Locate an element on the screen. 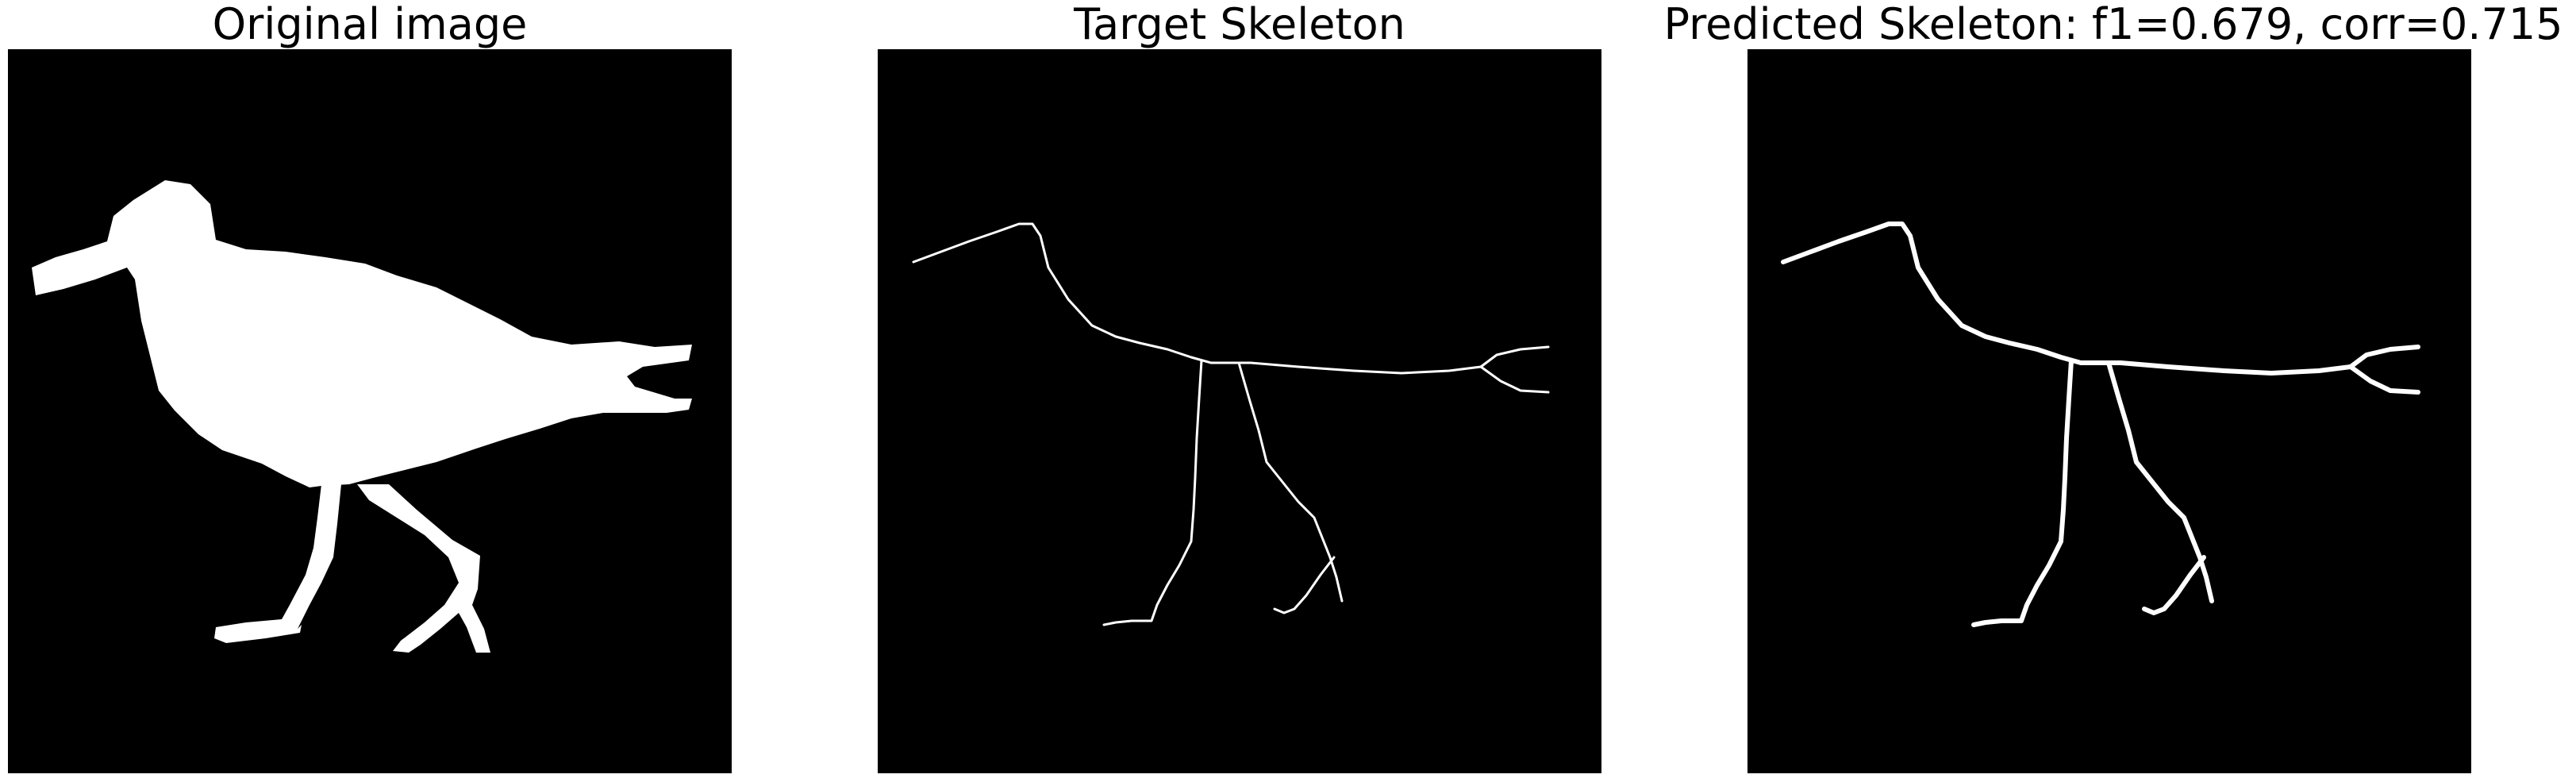  target-skeleton is located at coordinates (1231, 424).